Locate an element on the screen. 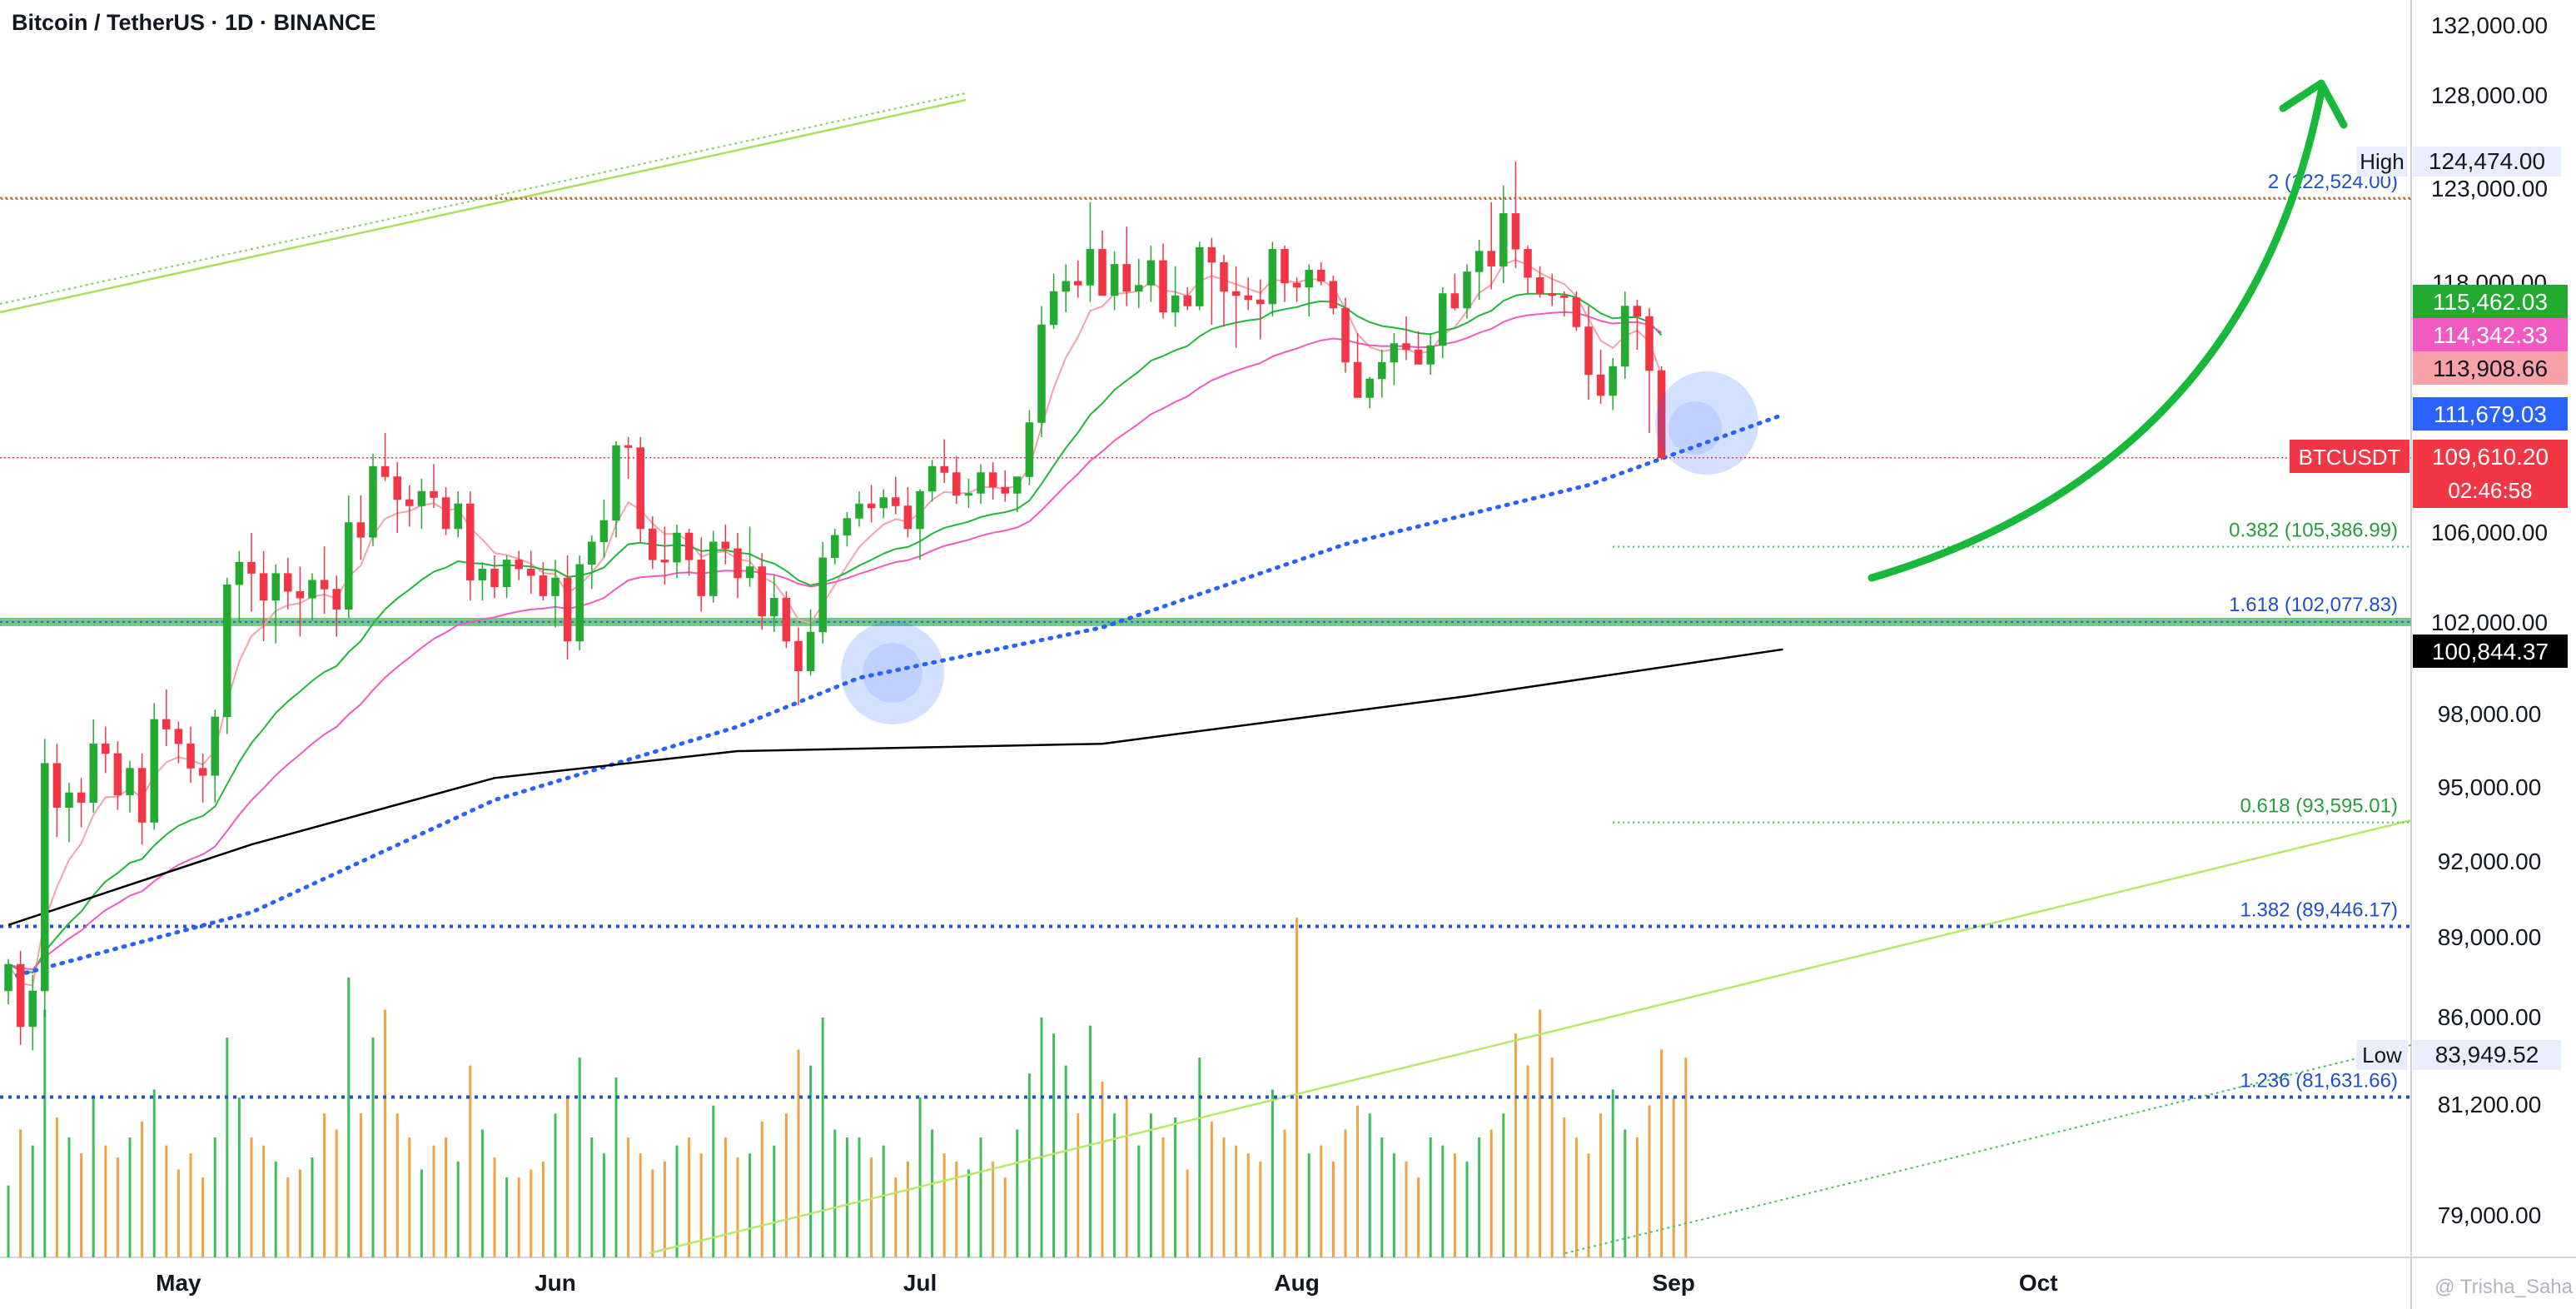 The height and width of the screenshot is (1309, 2576). upper-trendline-dotted is located at coordinates (483, 199).